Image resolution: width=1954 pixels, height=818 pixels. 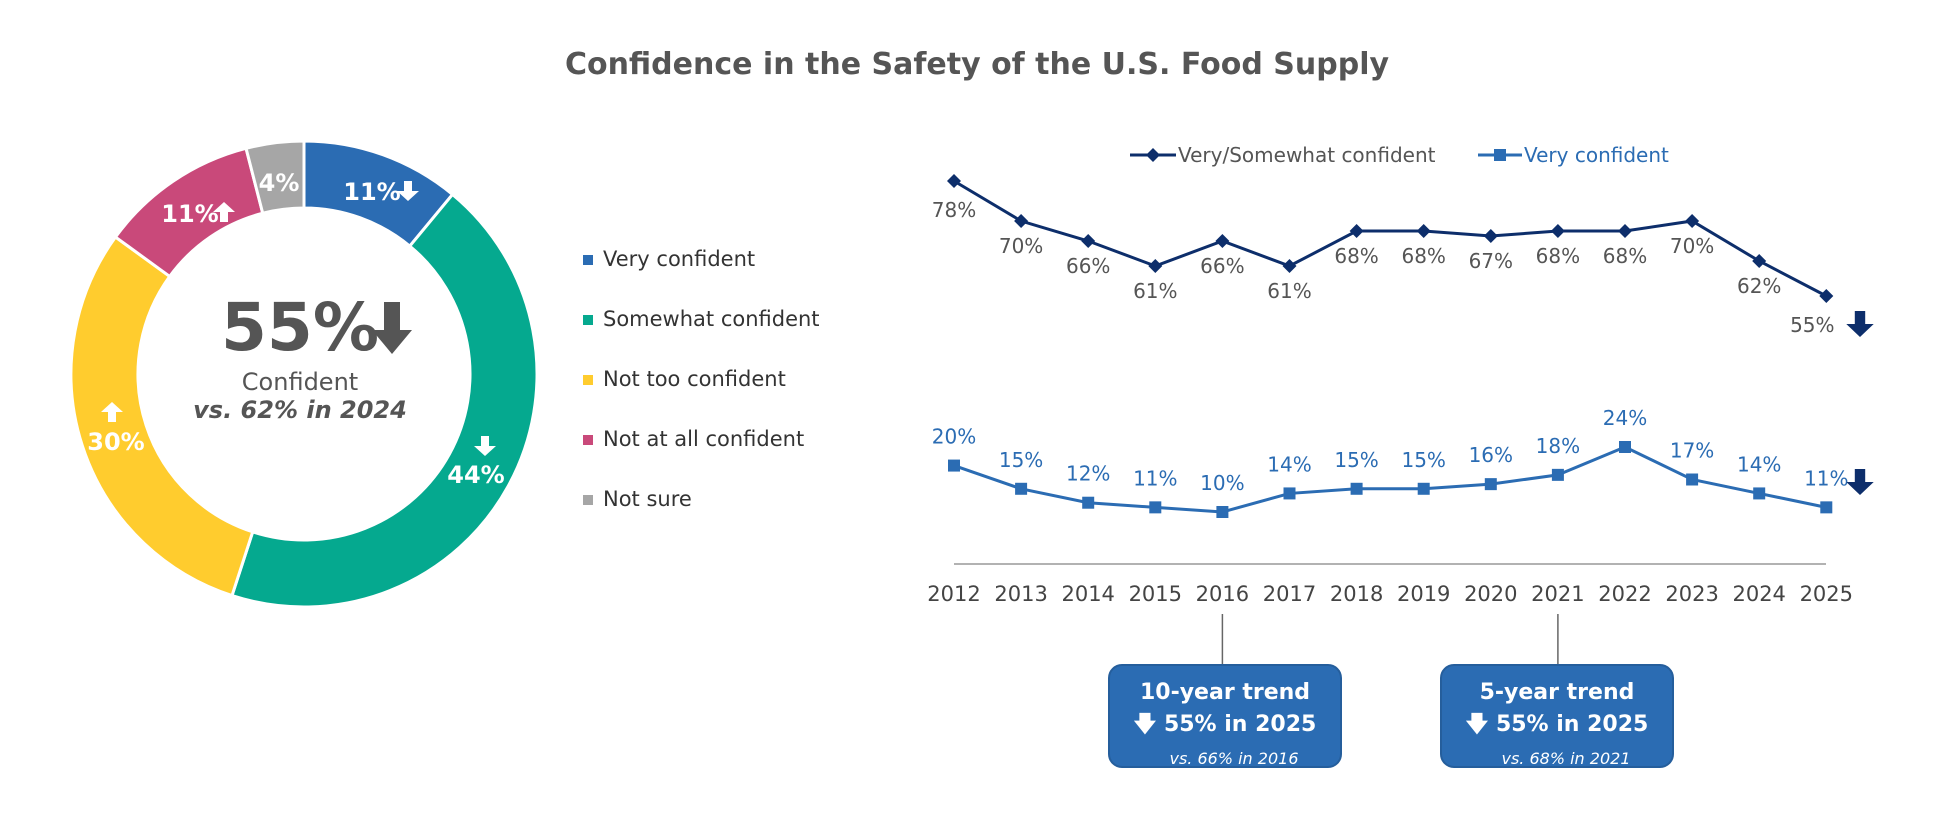 What do you see at coordinates (300, 410) in the screenshot?
I see `center-compare: vs. 62% in 2024` at bounding box center [300, 410].